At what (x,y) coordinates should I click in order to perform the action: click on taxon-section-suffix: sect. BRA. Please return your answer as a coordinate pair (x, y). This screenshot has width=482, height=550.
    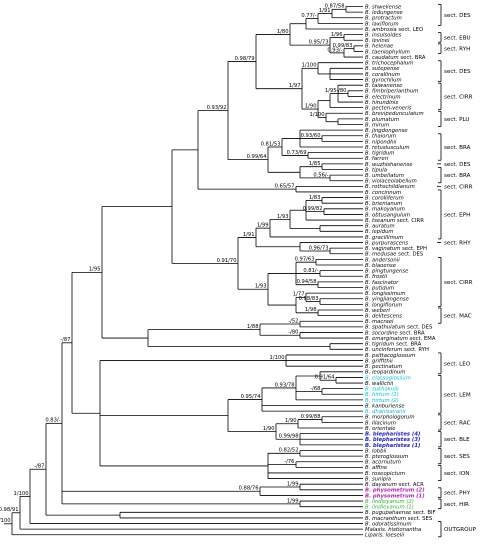
    Looking at the image, I should click on (407, 345).